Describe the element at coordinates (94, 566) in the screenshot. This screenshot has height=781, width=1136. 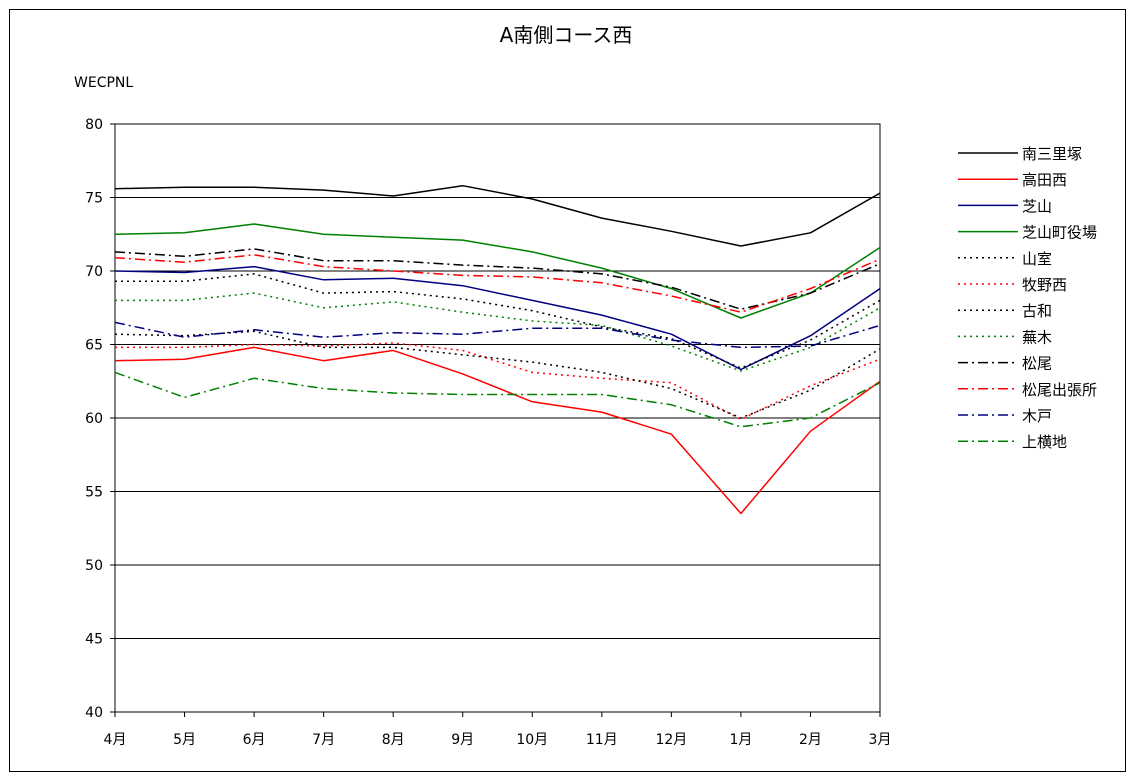
I see `y-tick-label: 50` at that location.